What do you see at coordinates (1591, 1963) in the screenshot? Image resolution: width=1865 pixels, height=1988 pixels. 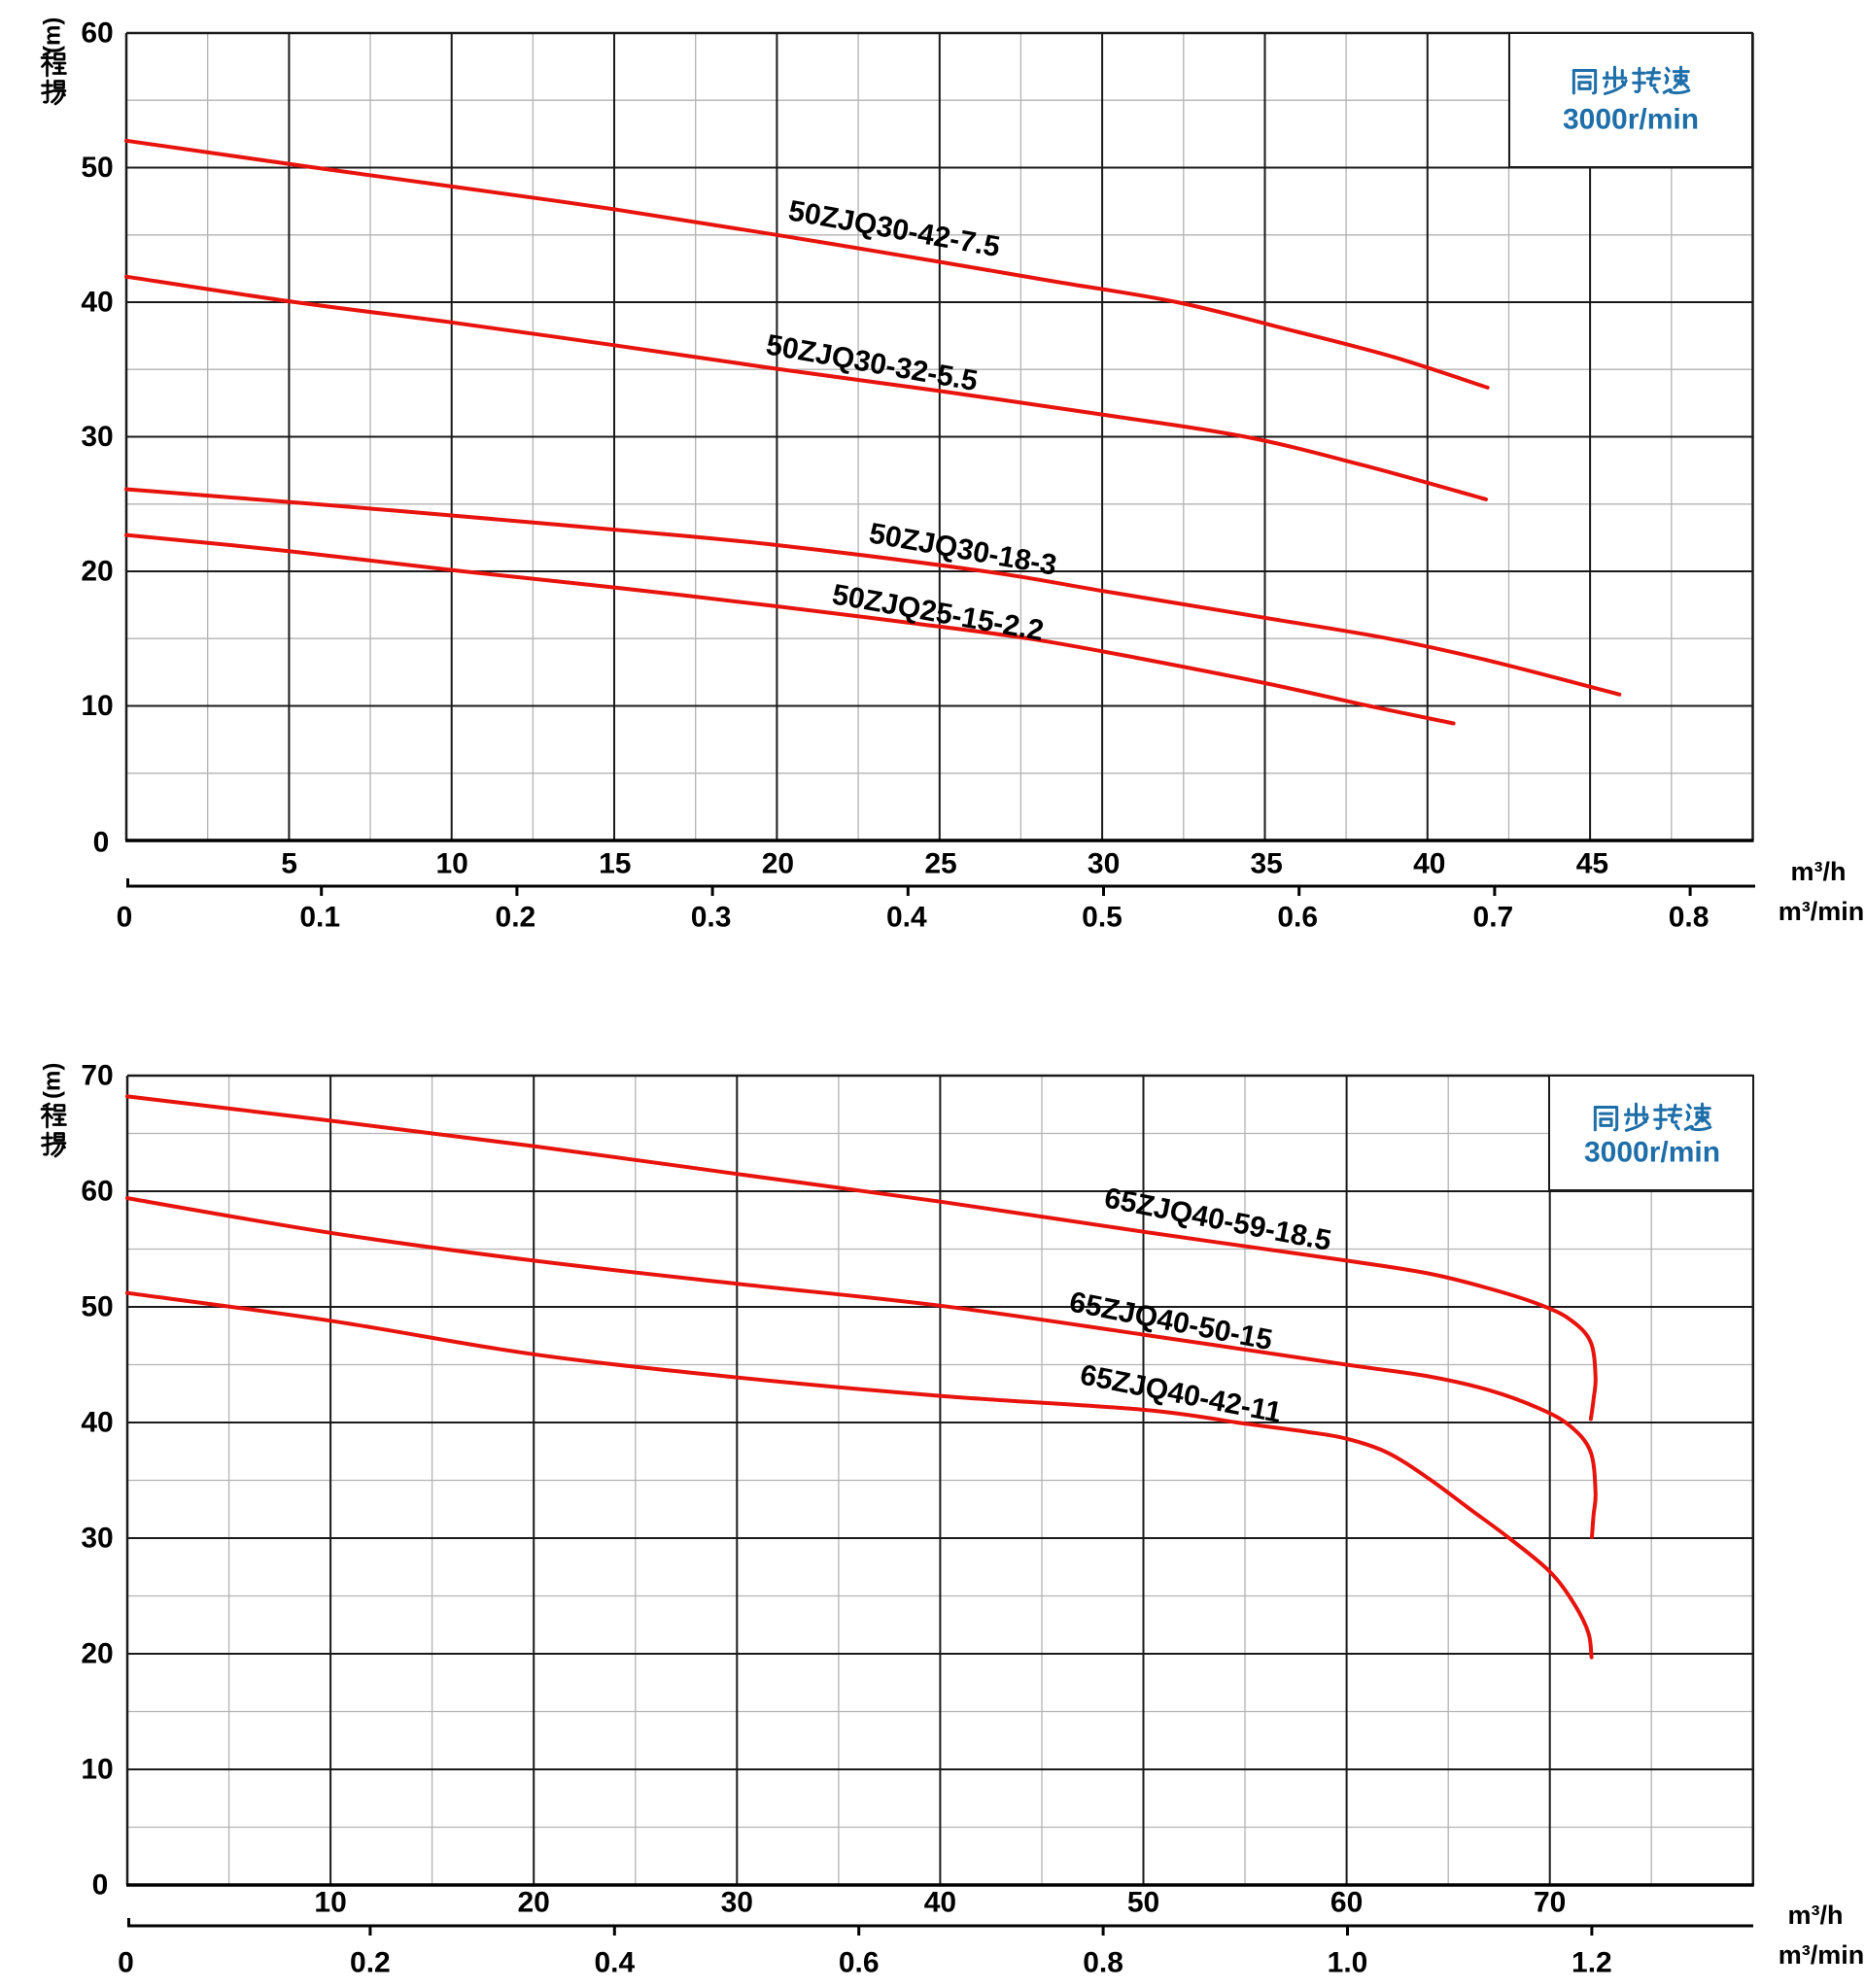 I see `svg-text: 1.2` at bounding box center [1591, 1963].